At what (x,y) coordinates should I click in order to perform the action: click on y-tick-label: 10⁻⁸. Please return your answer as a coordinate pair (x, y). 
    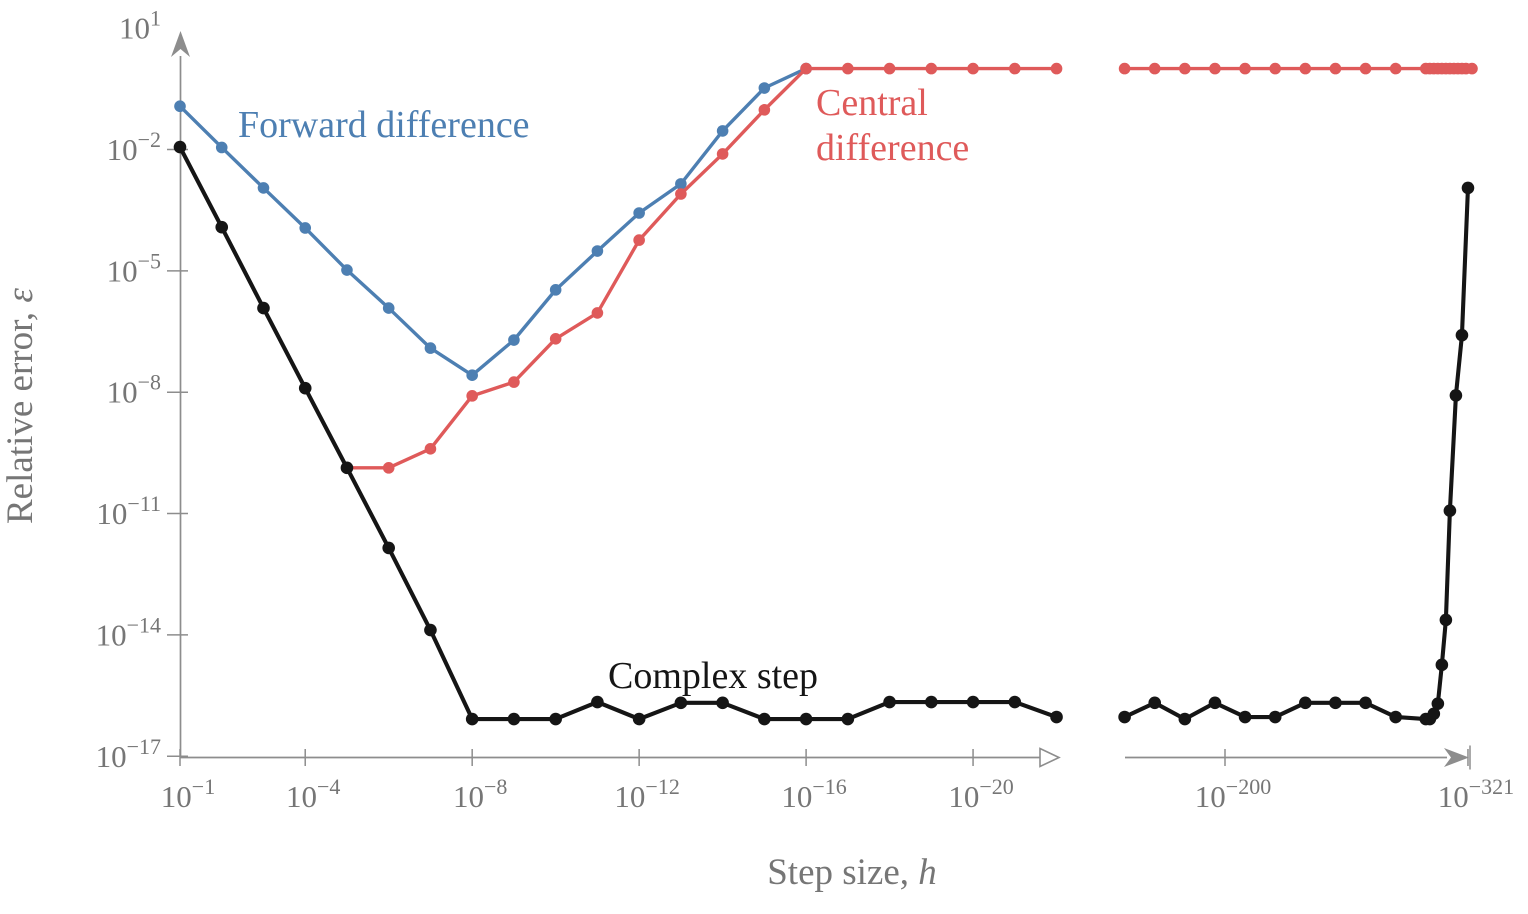
    Looking at the image, I should click on (134, 390).